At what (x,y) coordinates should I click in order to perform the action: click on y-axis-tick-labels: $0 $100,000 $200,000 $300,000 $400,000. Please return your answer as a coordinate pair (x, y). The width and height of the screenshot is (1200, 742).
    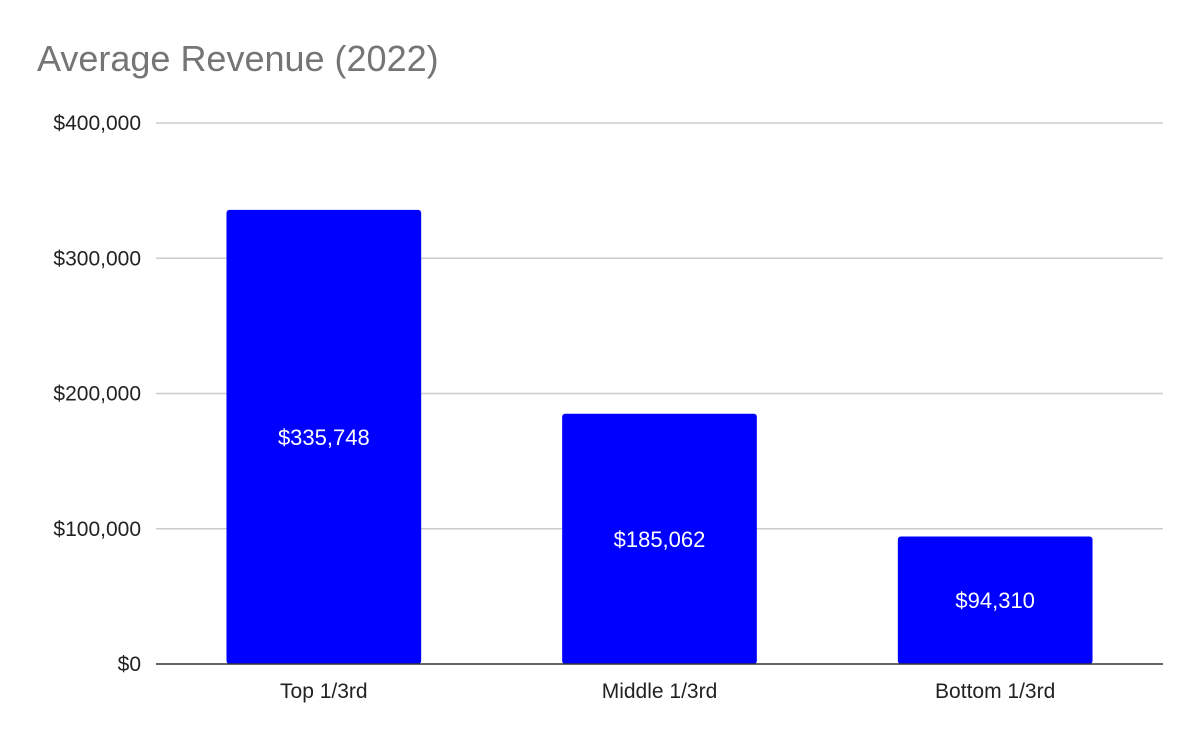
    Looking at the image, I should click on (97, 394).